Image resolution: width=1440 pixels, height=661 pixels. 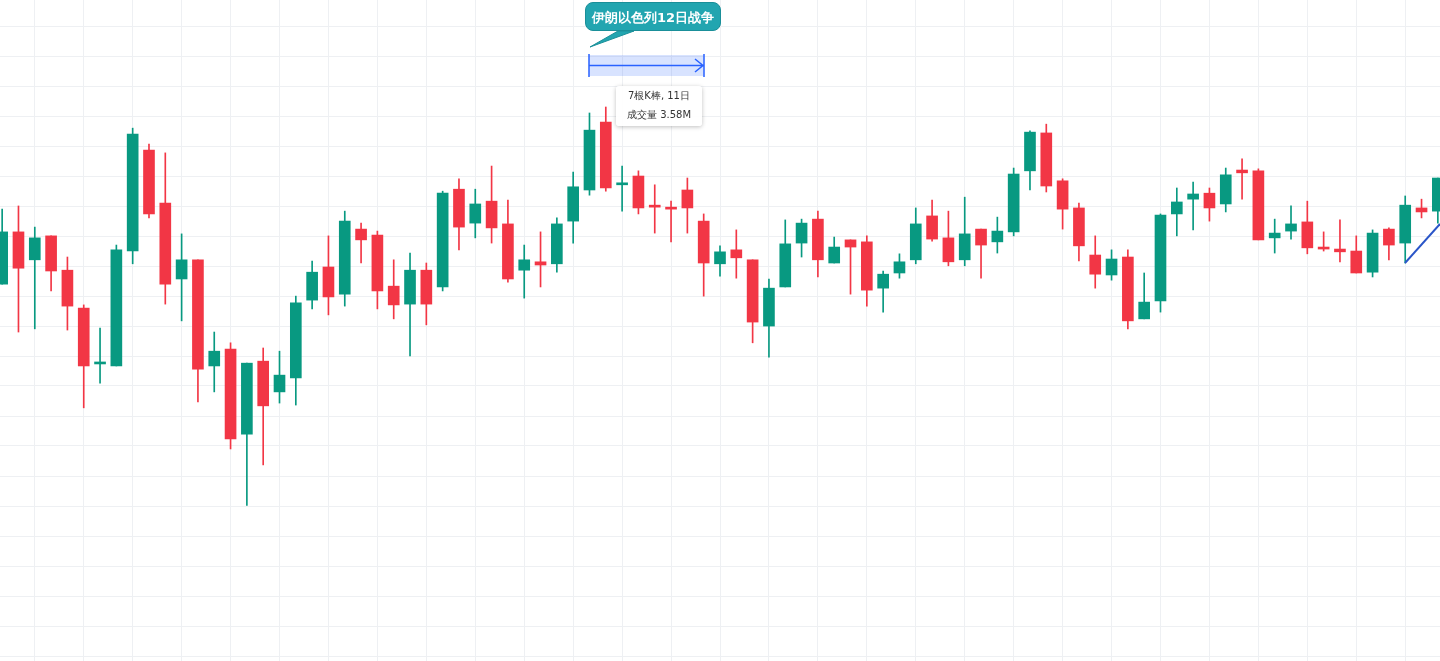 I want to click on text: 7根K棒, 11日, so click(x=659, y=96).